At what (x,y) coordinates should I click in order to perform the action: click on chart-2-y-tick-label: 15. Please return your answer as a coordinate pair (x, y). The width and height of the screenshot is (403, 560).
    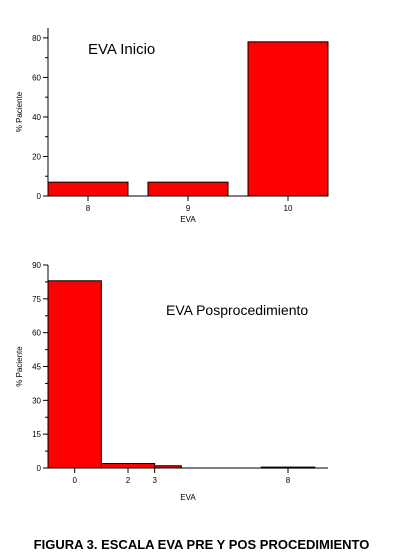
    Looking at the image, I should click on (36, 434).